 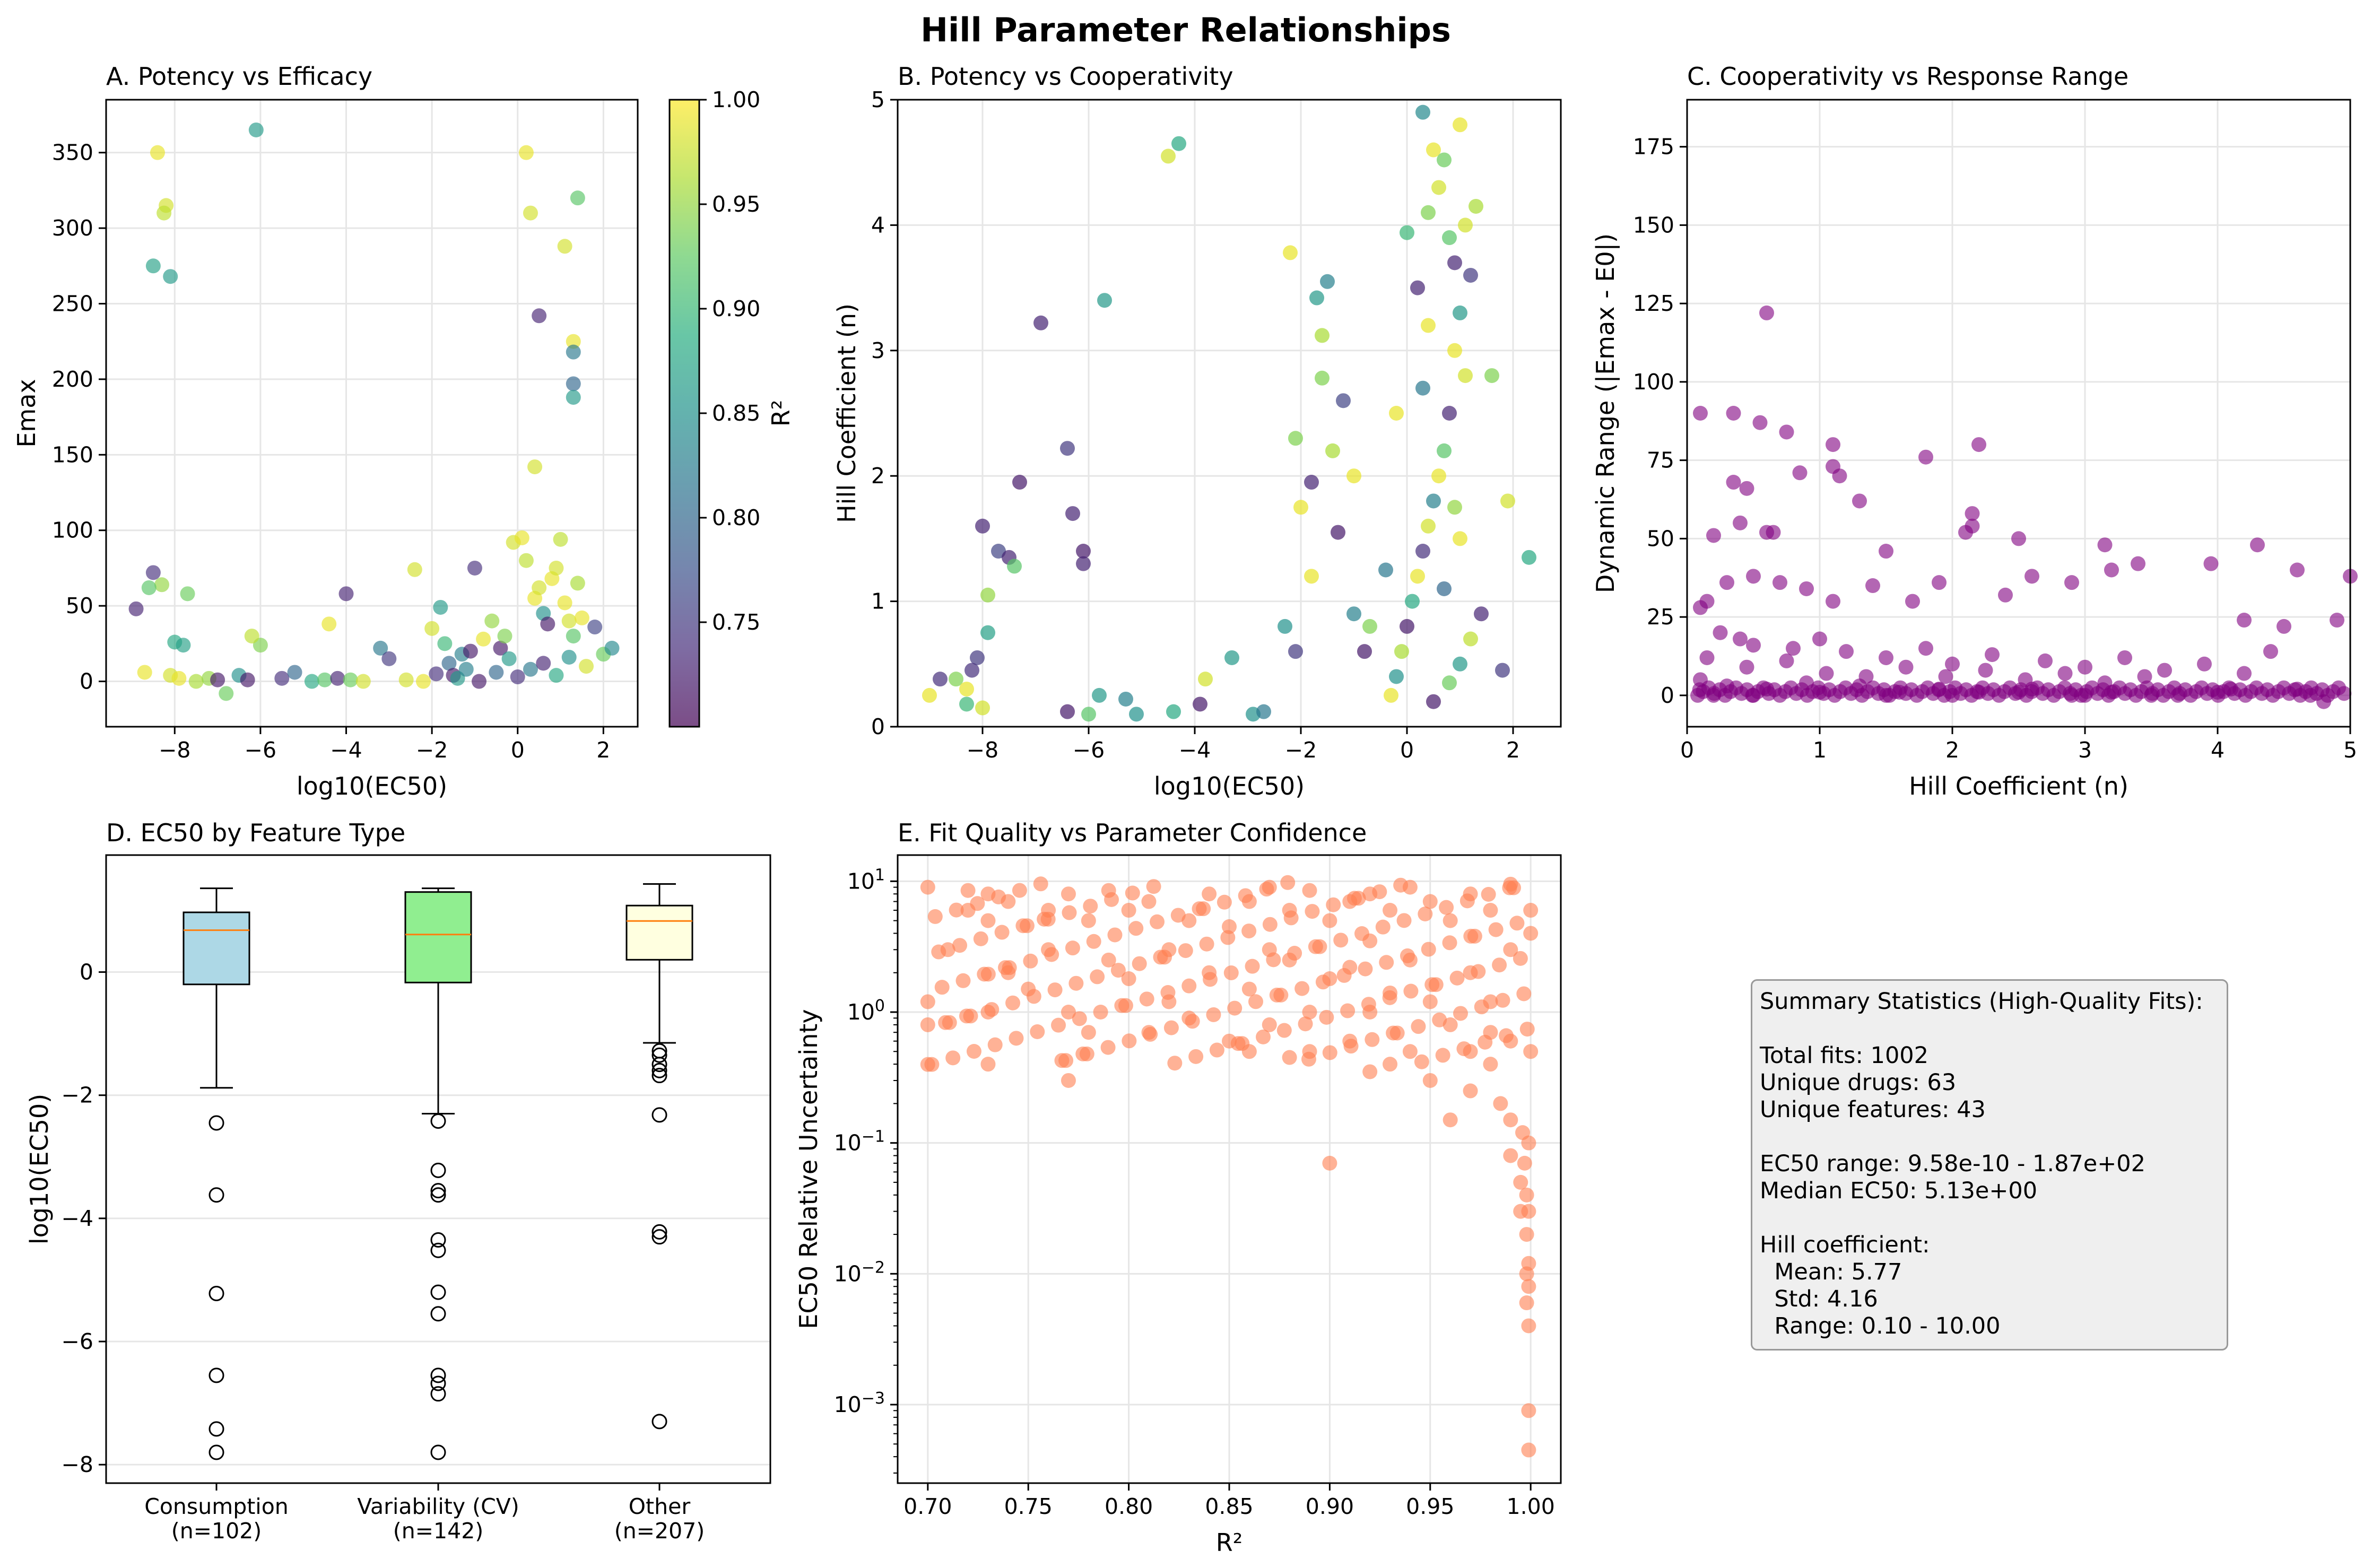 What do you see at coordinates (1953, 1164) in the screenshot?
I see `summary-line: EC50 range: 9.58e-10 - 1.87e+02` at bounding box center [1953, 1164].